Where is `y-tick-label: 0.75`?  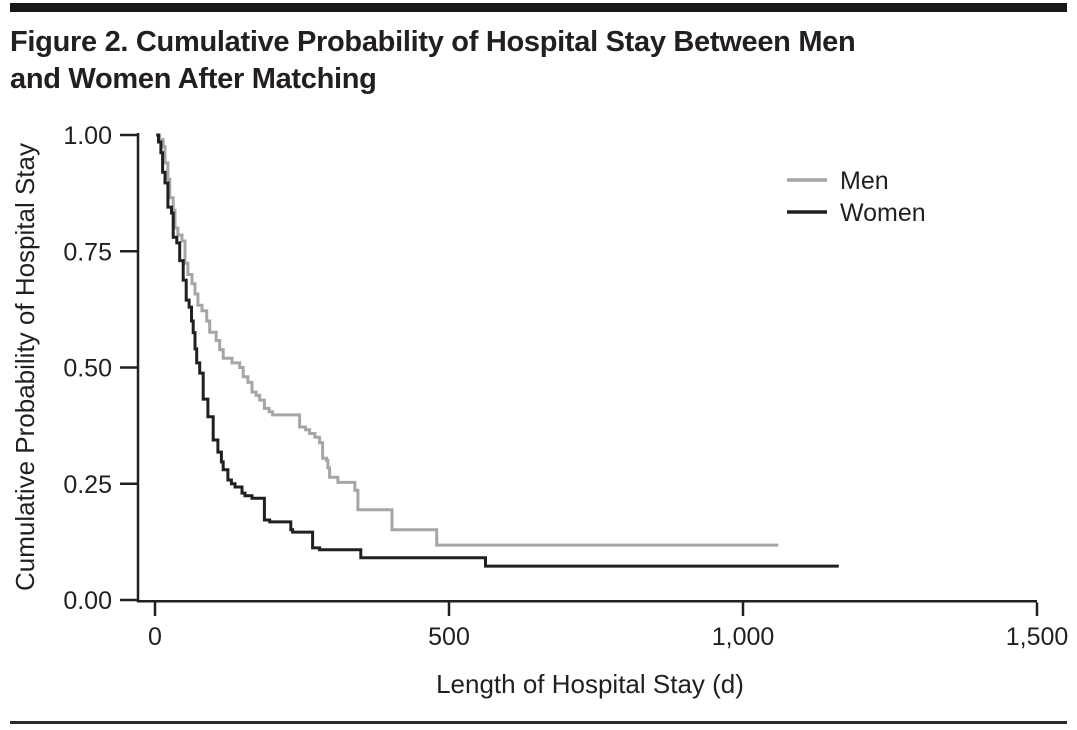 y-tick-label: 0.75 is located at coordinates (87, 252).